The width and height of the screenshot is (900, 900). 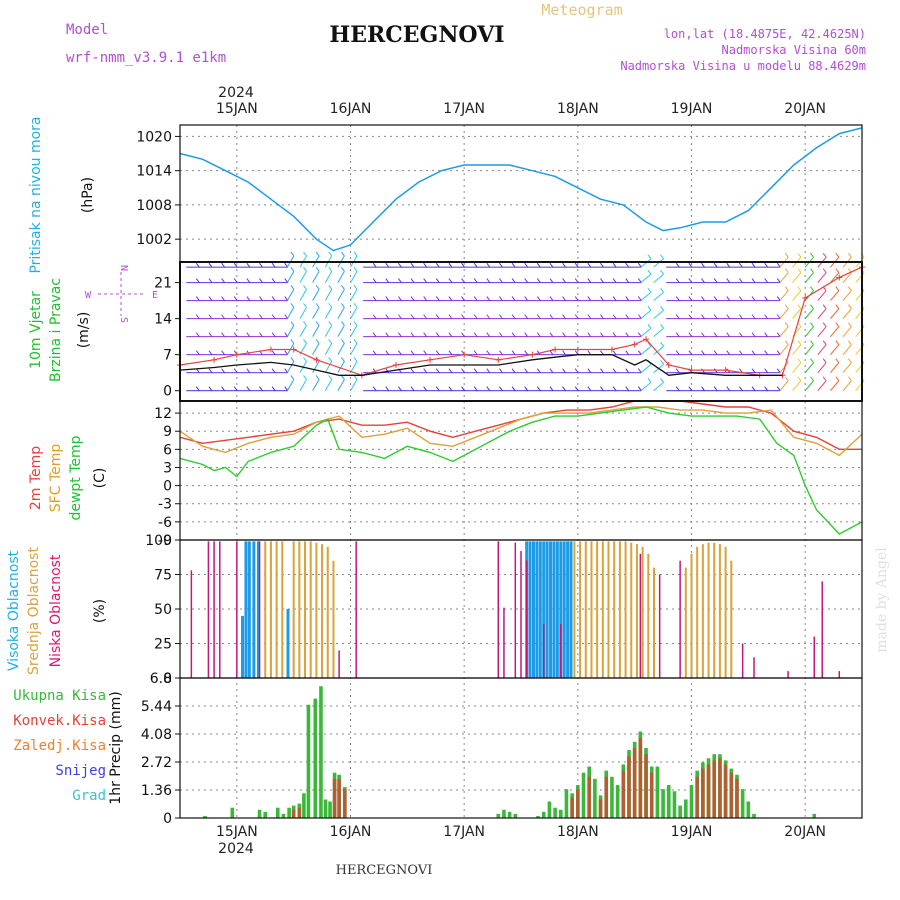 I want to click on lonlat-label: lon,lat (18.4875E, 42.4625N), so click(x=765, y=34).